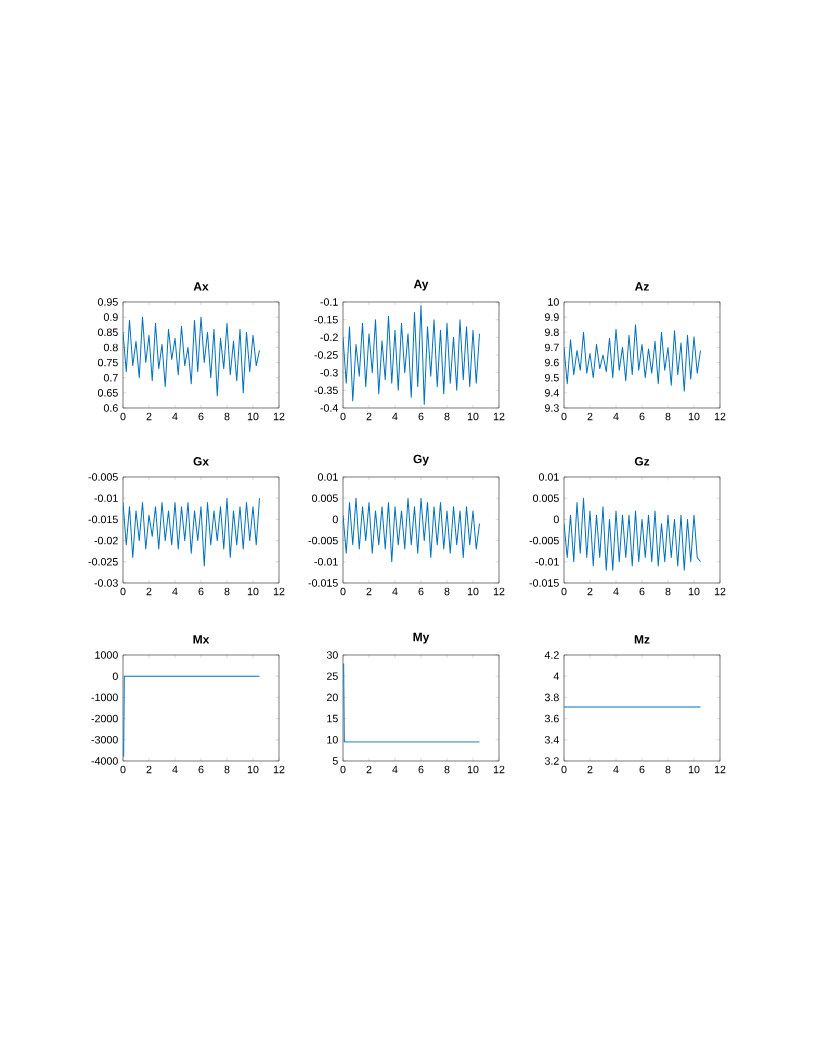 The width and height of the screenshot is (816, 1056). Describe the element at coordinates (421, 285) in the screenshot. I see `chart-title: Ay` at that location.